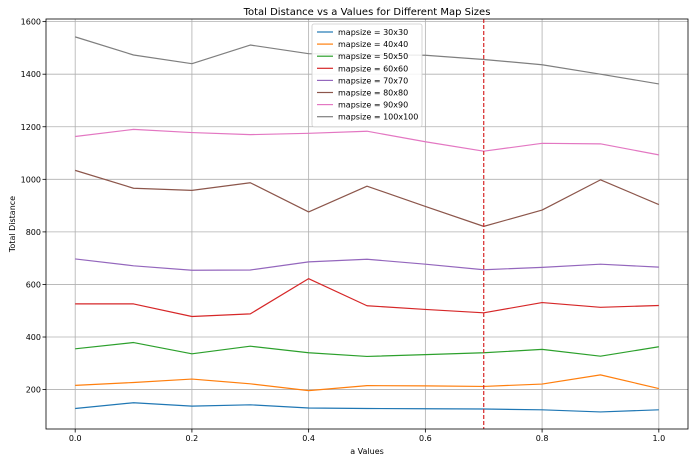  Describe the element at coordinates (378, 117) in the screenshot. I see `legend-label: mapsize = 100x100` at that location.